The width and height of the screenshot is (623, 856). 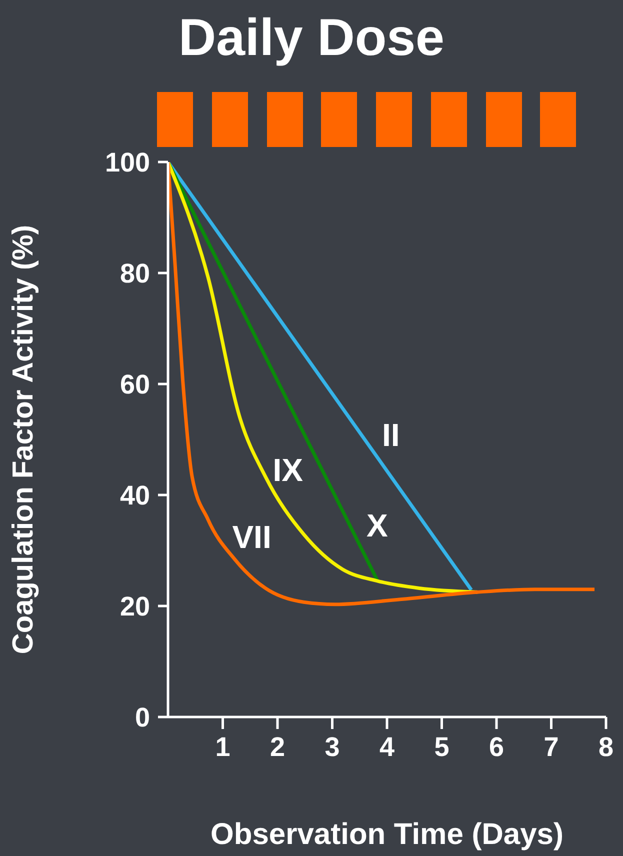 What do you see at coordinates (278, 747) in the screenshot?
I see `x-tick-label: 2` at bounding box center [278, 747].